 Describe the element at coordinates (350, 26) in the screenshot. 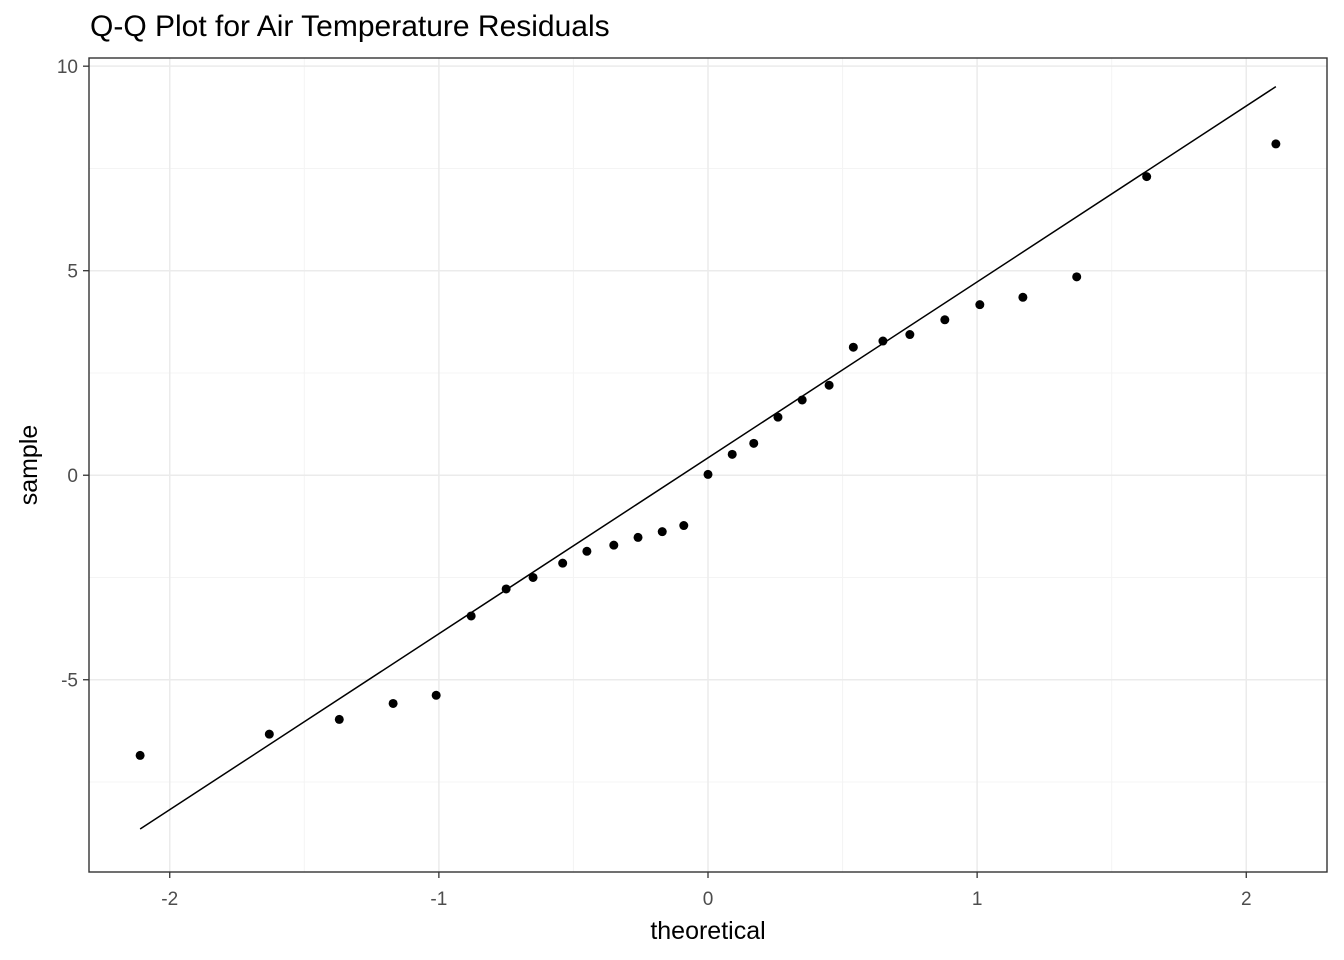

I see `chart-title: Q-Q Plot for Air Temperature Residuals` at that location.